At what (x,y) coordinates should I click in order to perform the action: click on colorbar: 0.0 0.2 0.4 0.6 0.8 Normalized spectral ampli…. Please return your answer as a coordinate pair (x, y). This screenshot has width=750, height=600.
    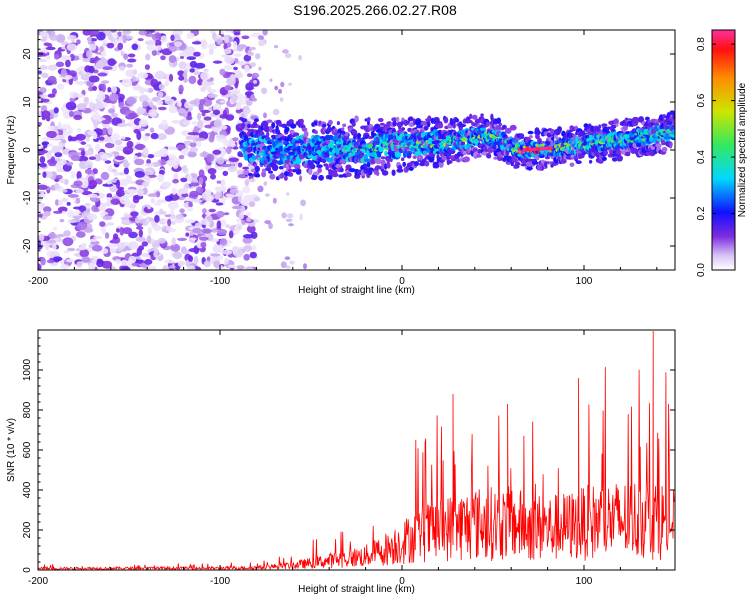
    Looking at the image, I should click on (722, 153).